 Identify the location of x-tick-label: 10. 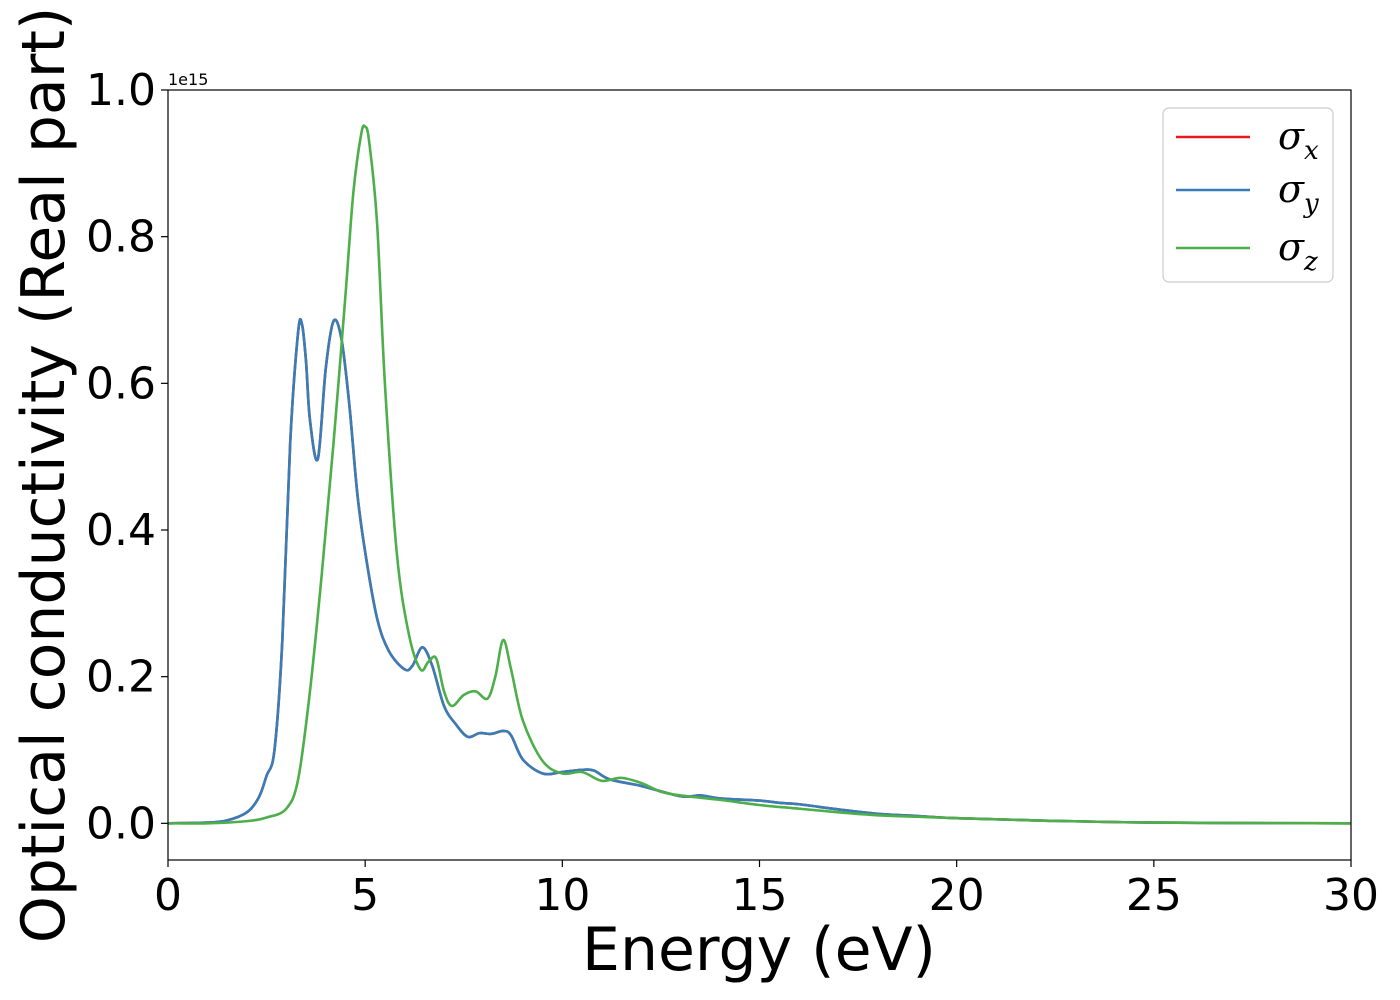
(562, 895).